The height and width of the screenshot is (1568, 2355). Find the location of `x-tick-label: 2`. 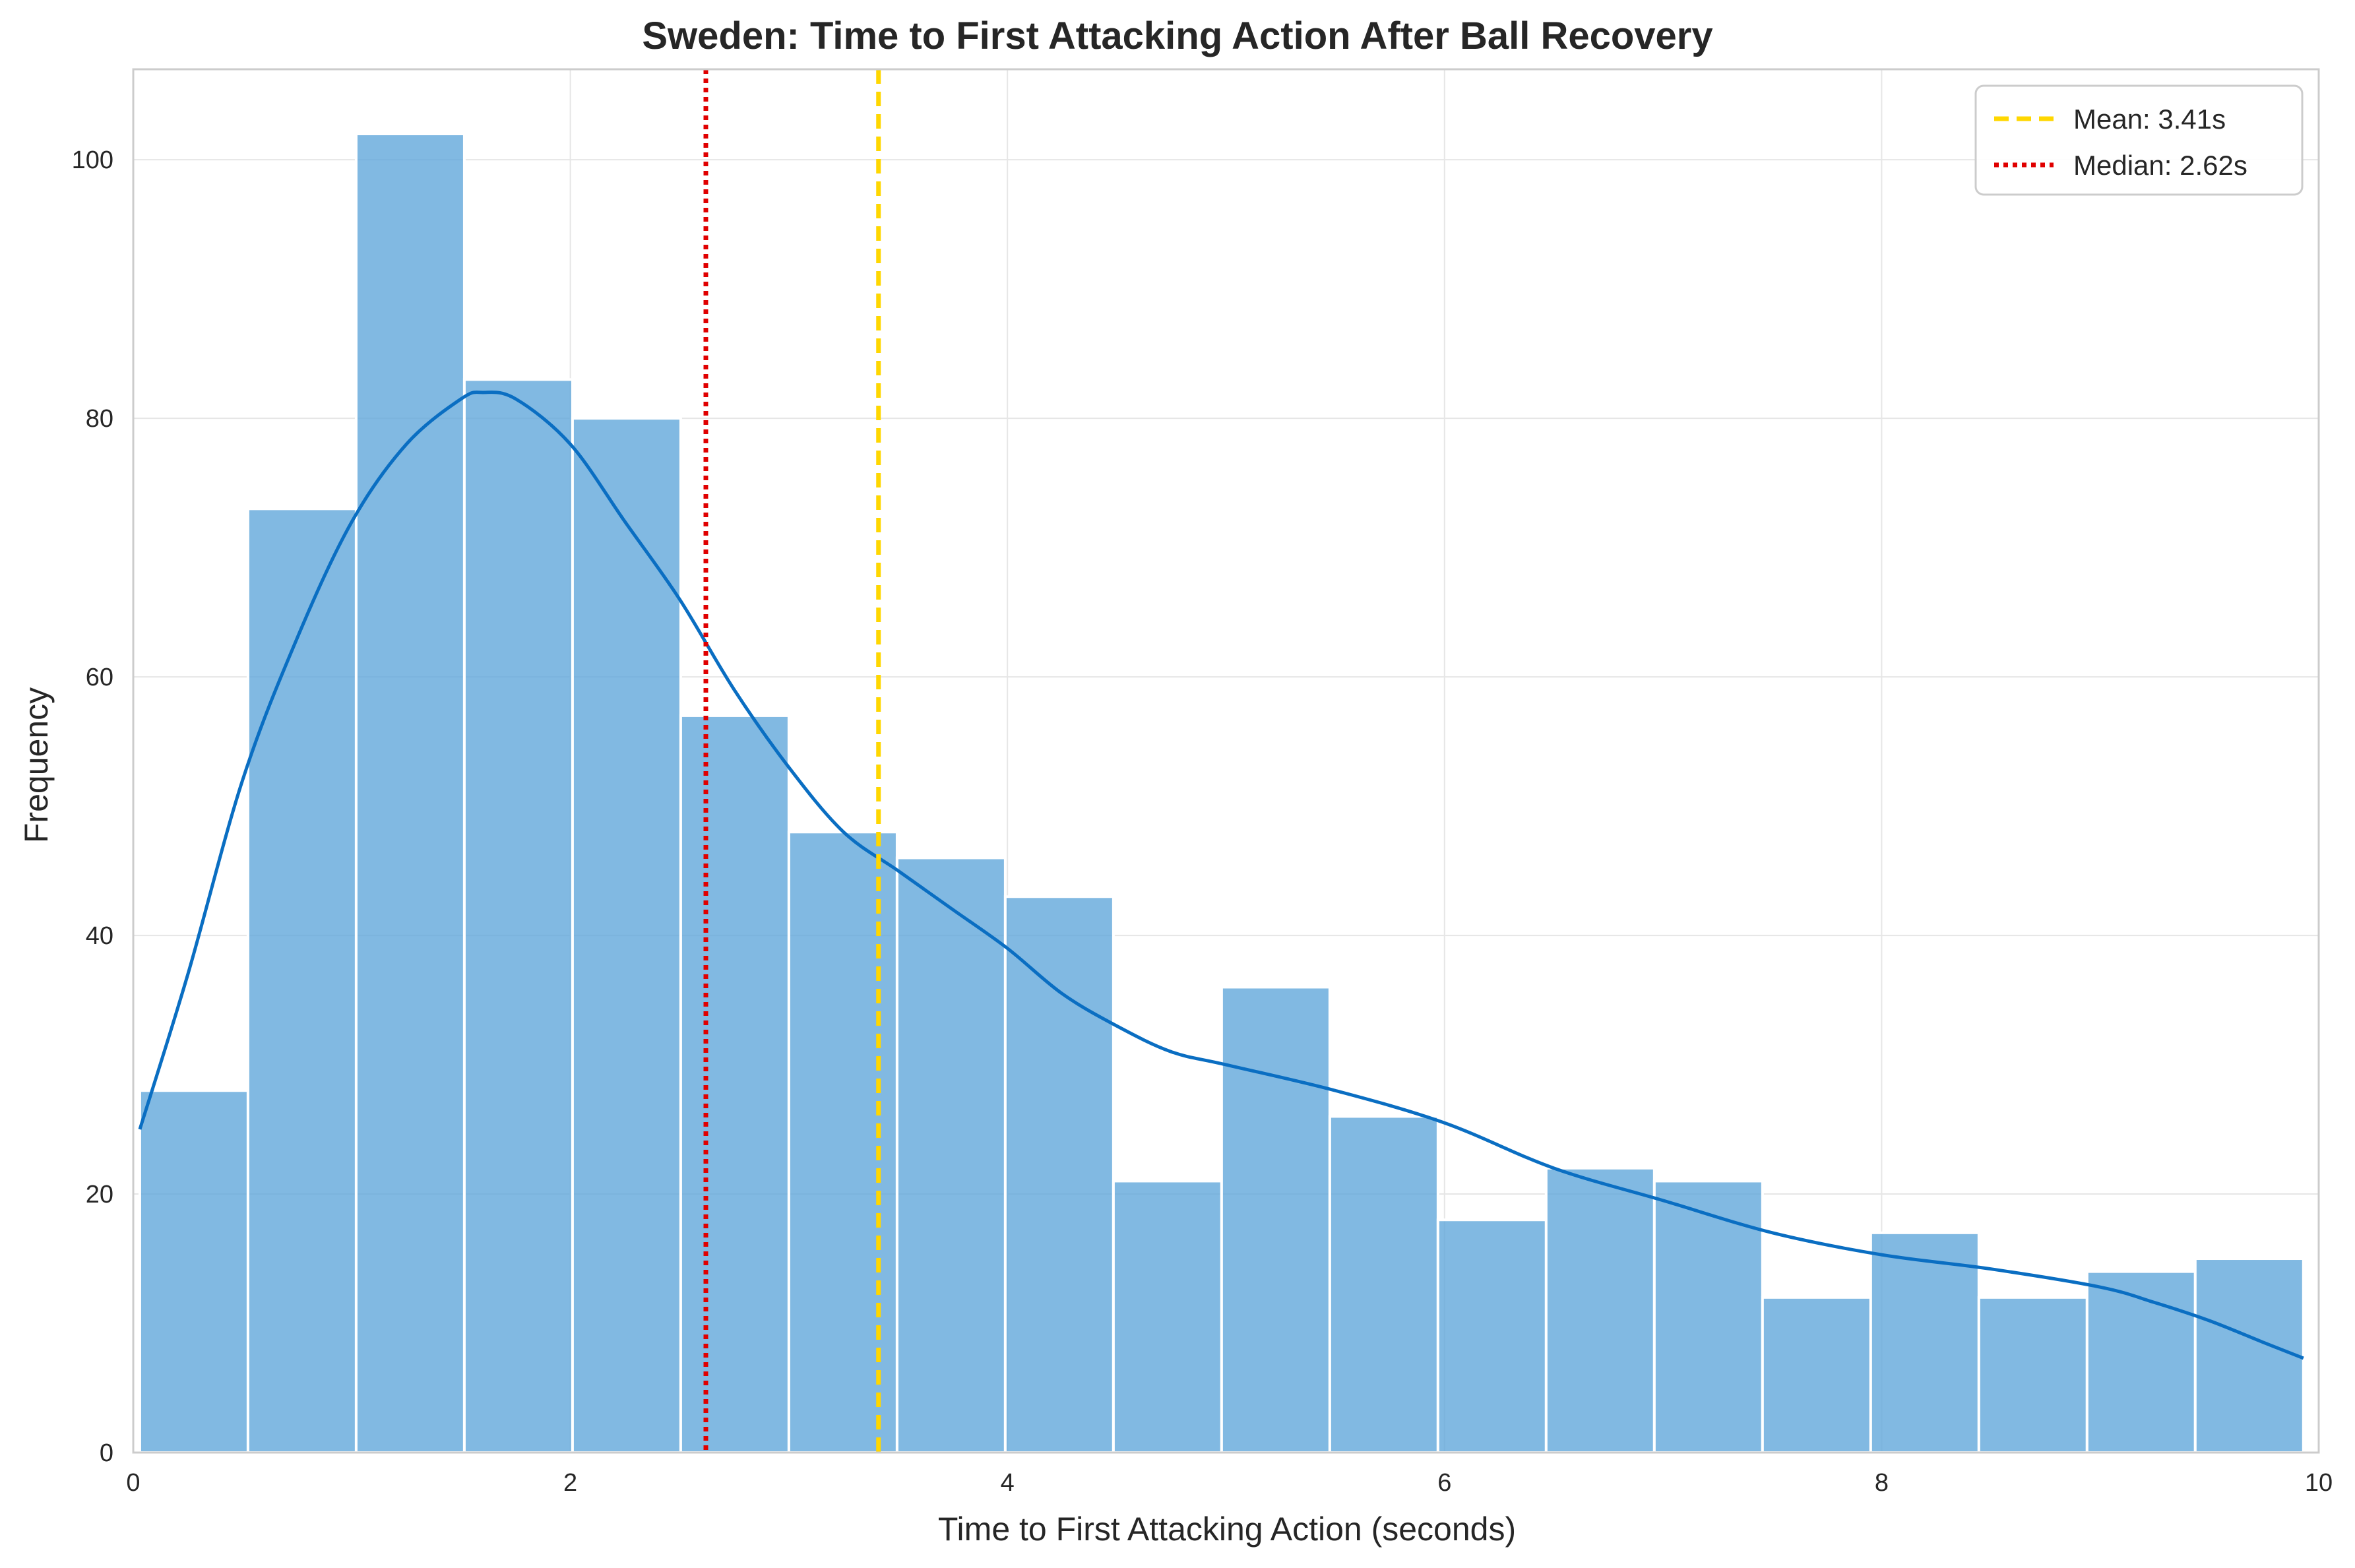

x-tick-label: 2 is located at coordinates (570, 1483).